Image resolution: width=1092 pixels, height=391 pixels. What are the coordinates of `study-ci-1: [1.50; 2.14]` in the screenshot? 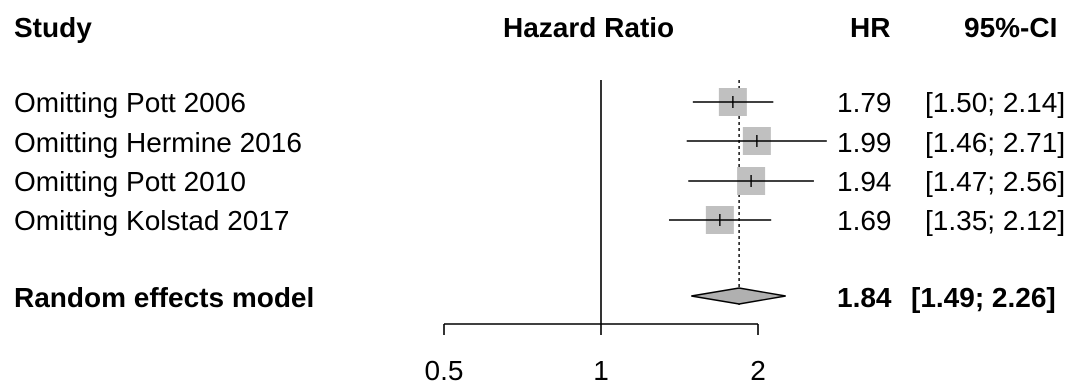 It's located at (995, 102).